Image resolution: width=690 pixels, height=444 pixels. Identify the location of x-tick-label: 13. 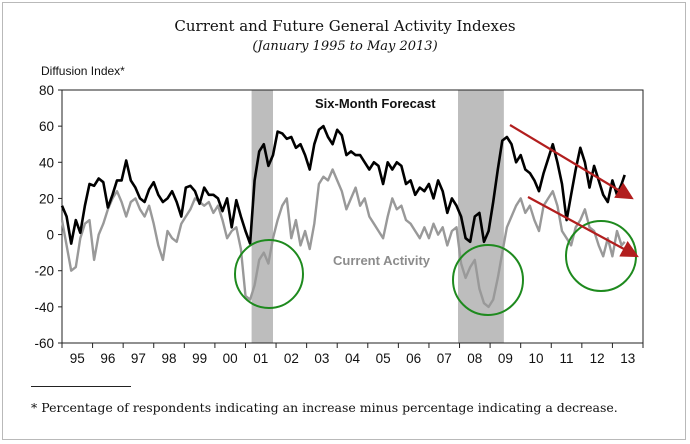
(627, 358).